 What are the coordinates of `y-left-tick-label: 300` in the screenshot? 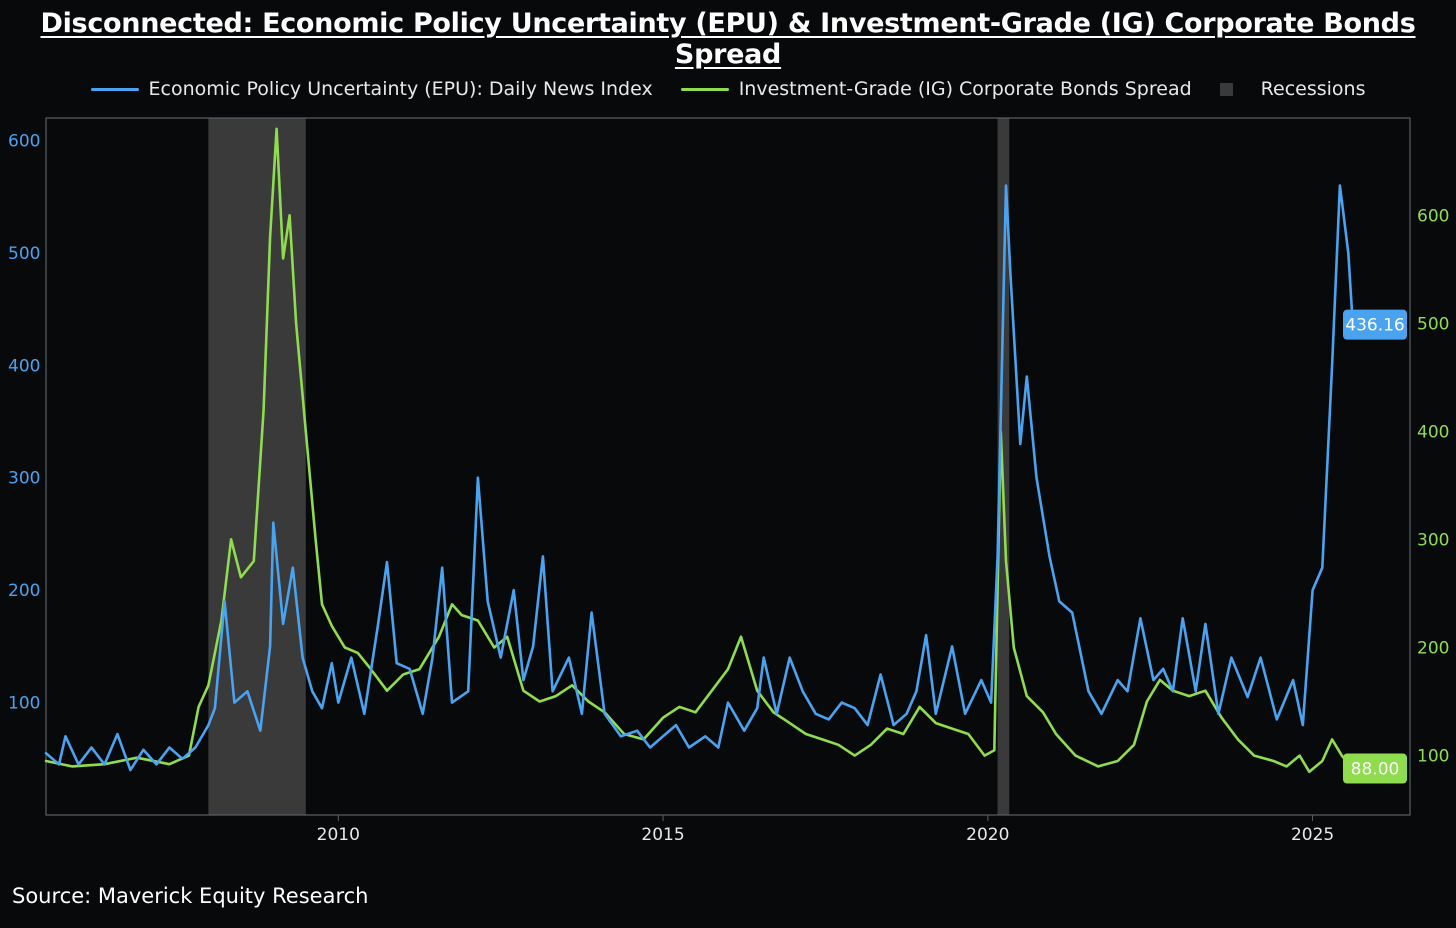 It's located at (24, 479).